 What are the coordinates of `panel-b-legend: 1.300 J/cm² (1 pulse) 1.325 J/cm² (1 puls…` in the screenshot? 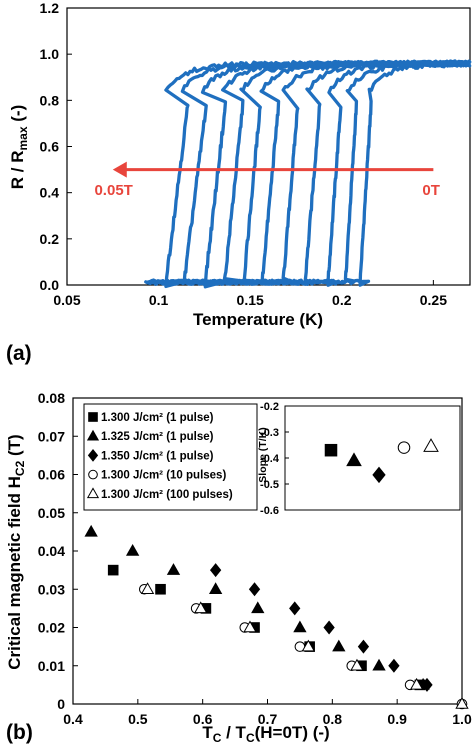 It's located at (159, 456).